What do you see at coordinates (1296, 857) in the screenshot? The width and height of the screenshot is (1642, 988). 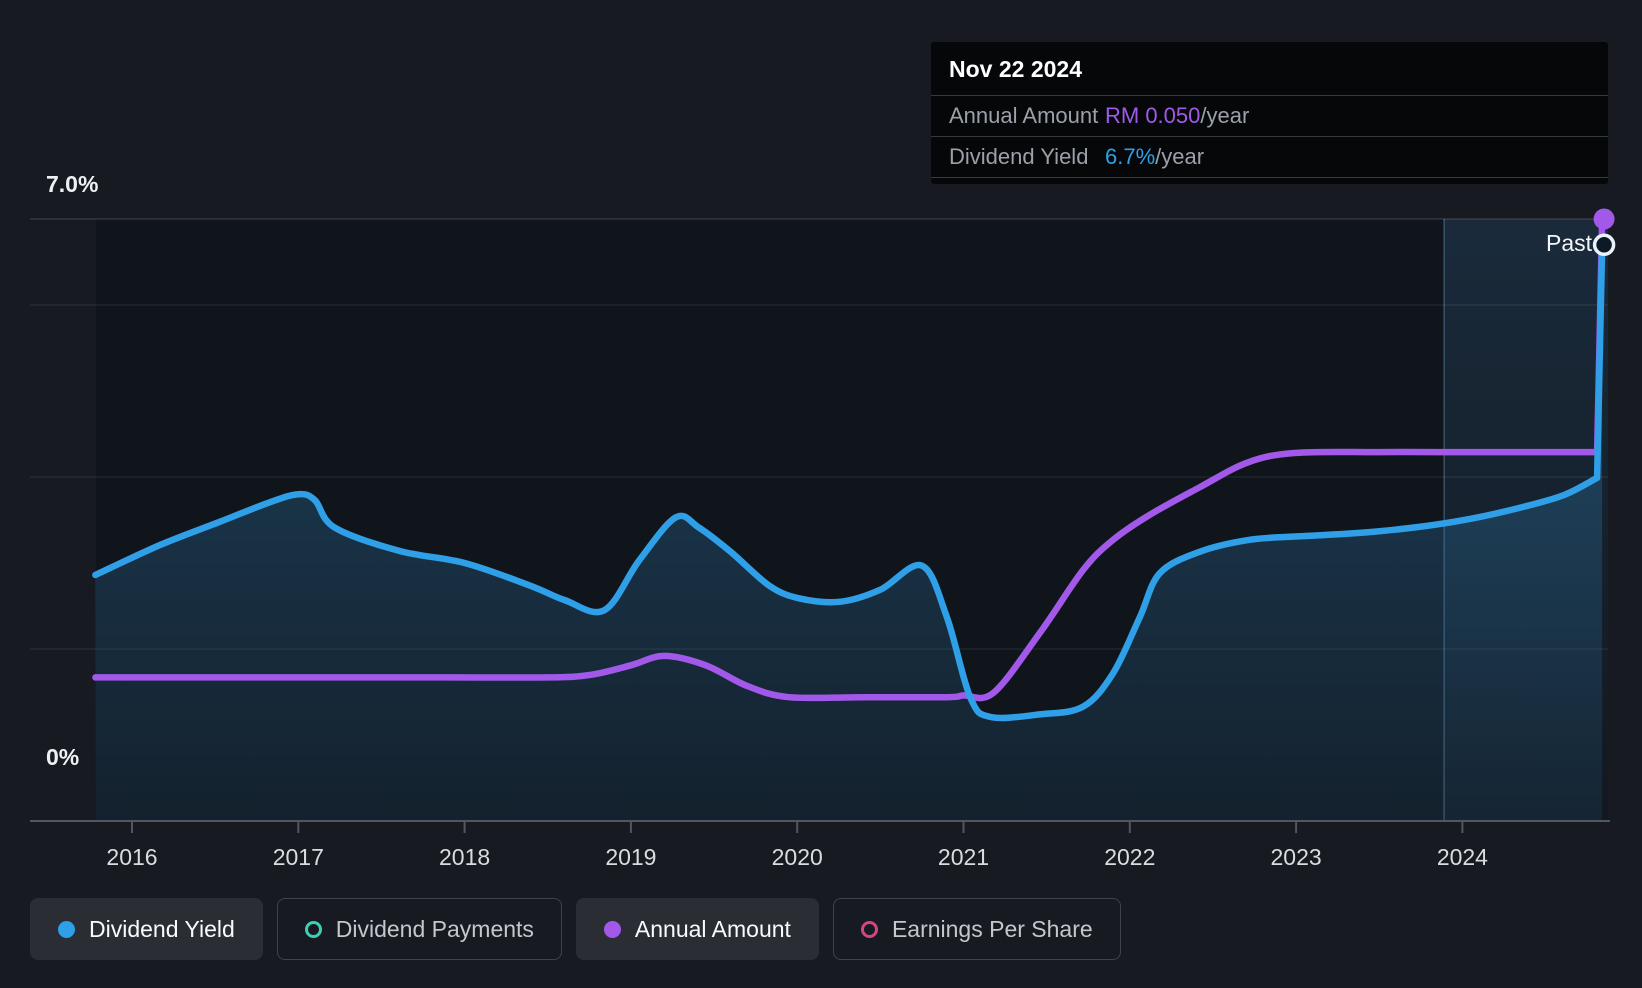 I see `x-axis-year-label: 2023` at bounding box center [1296, 857].